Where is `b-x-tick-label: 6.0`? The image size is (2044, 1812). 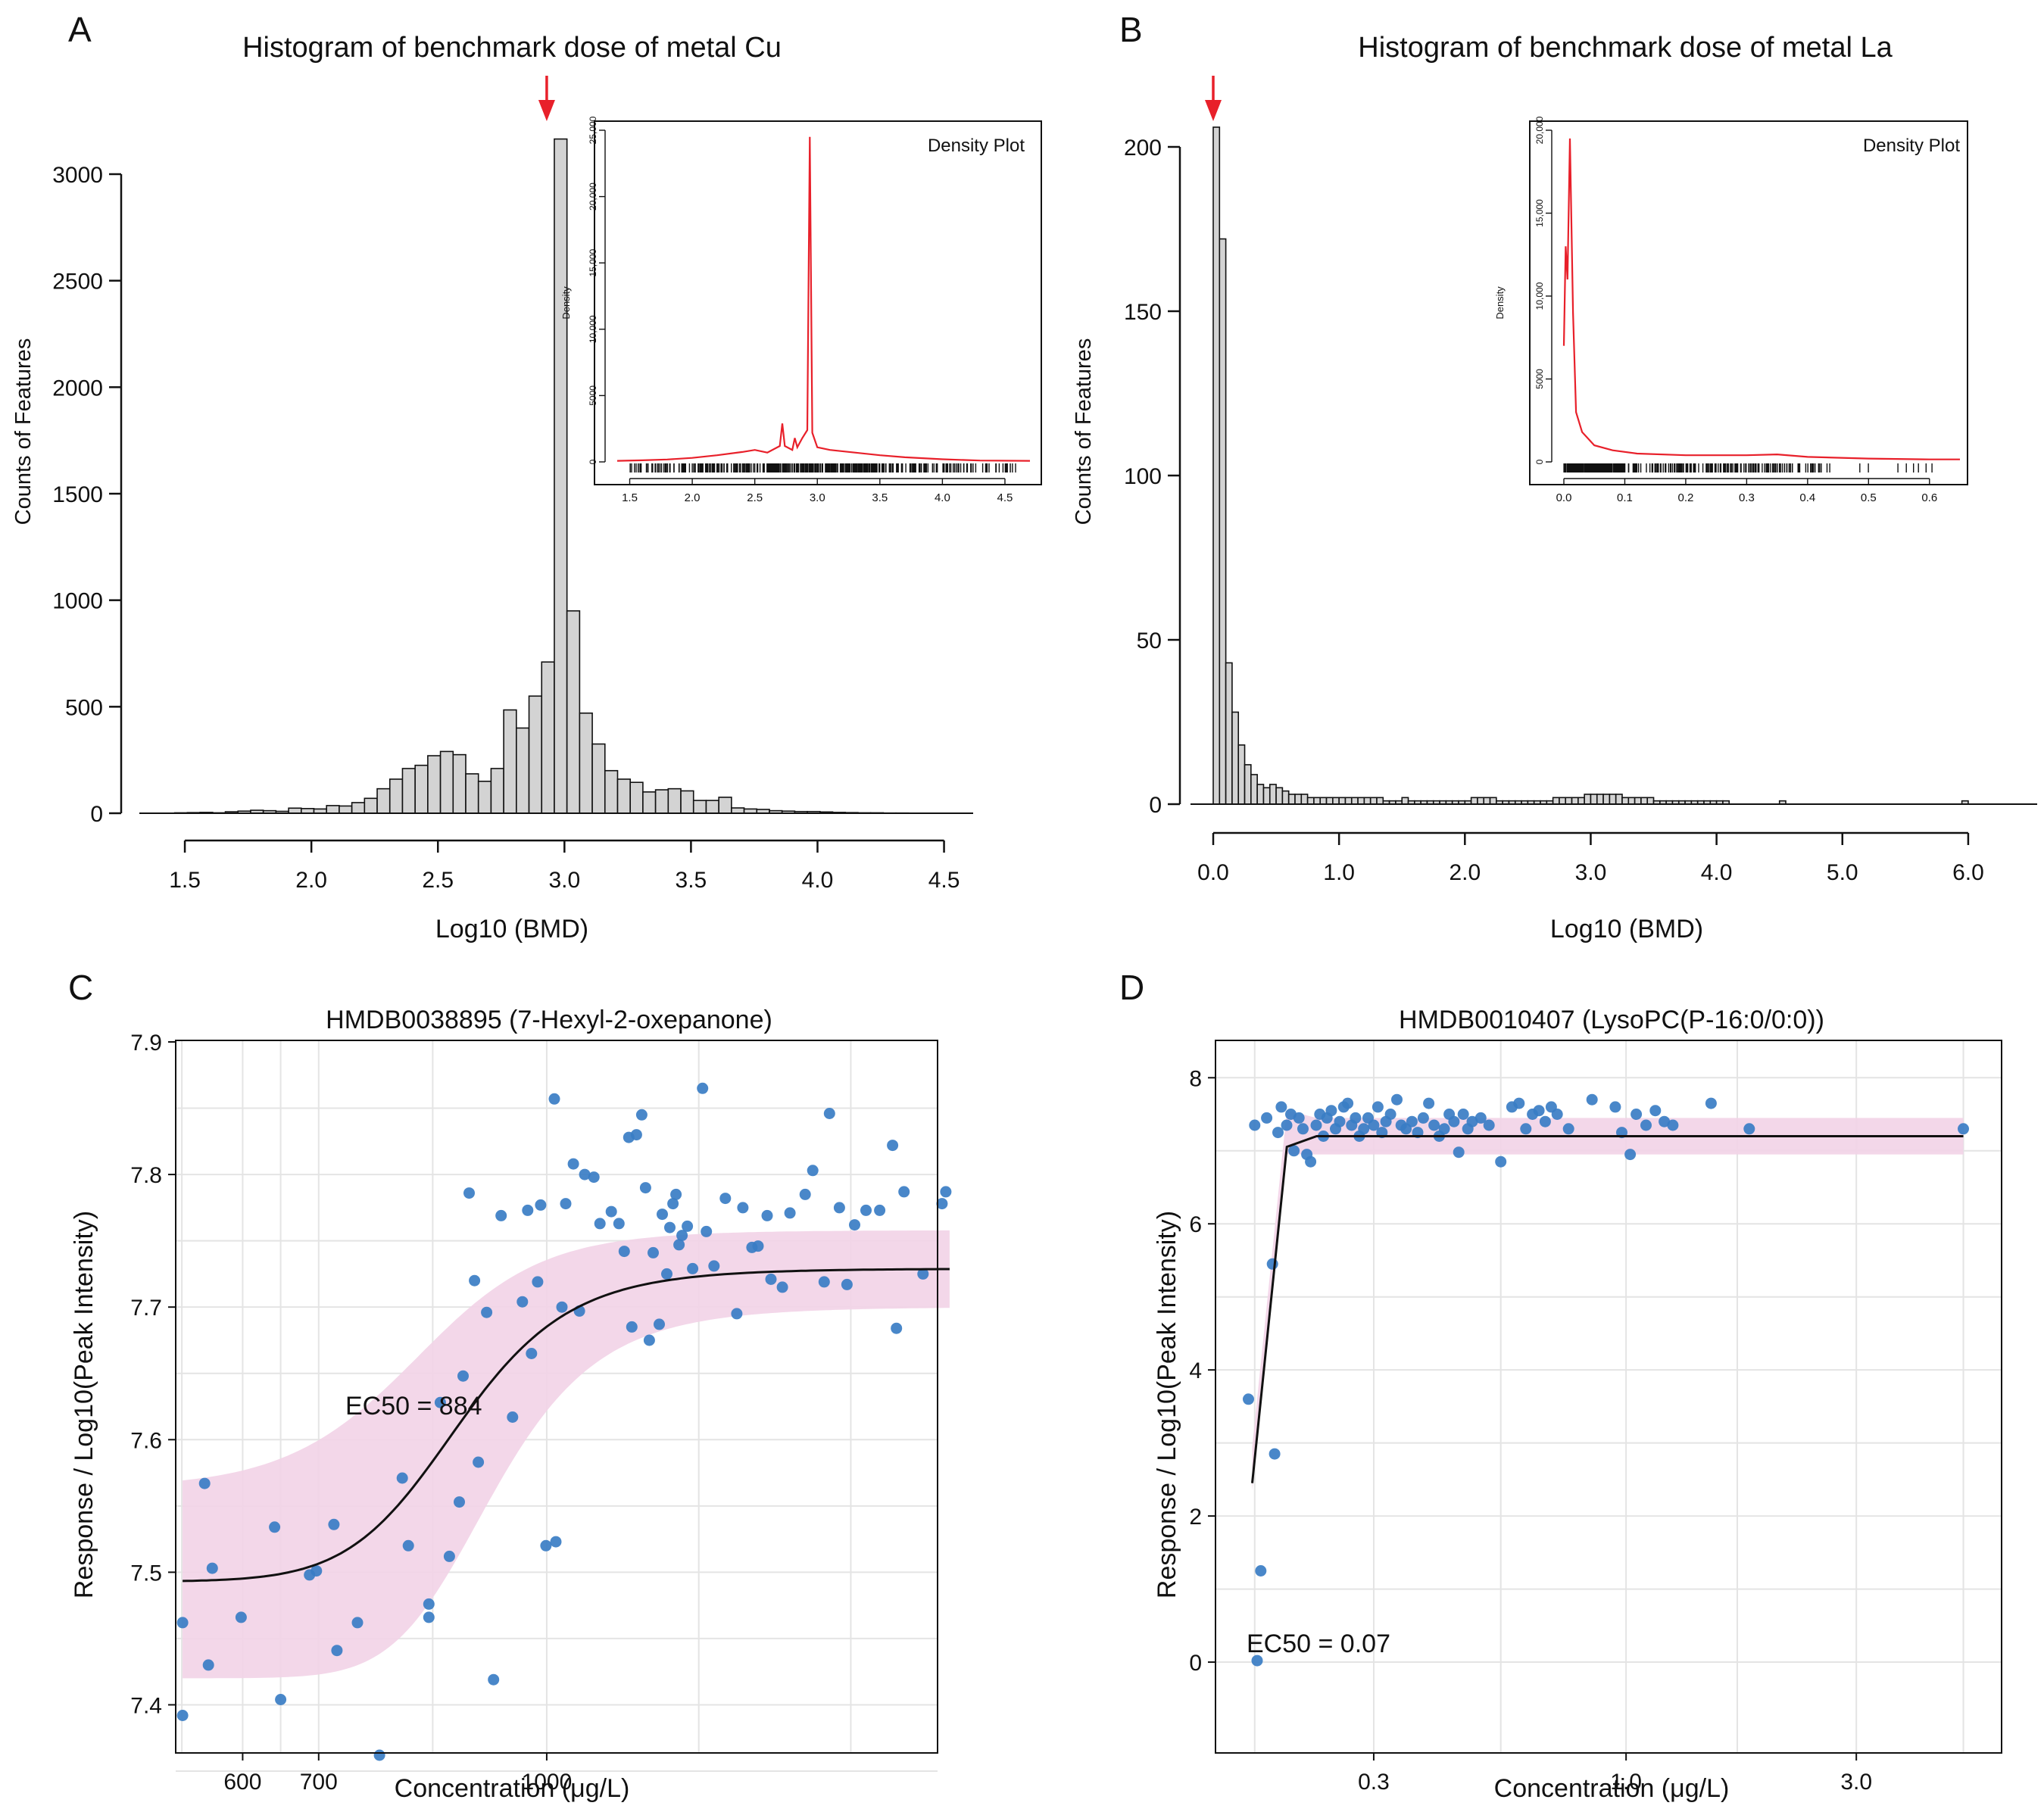
b-x-tick-label: 6.0 is located at coordinates (1968, 872).